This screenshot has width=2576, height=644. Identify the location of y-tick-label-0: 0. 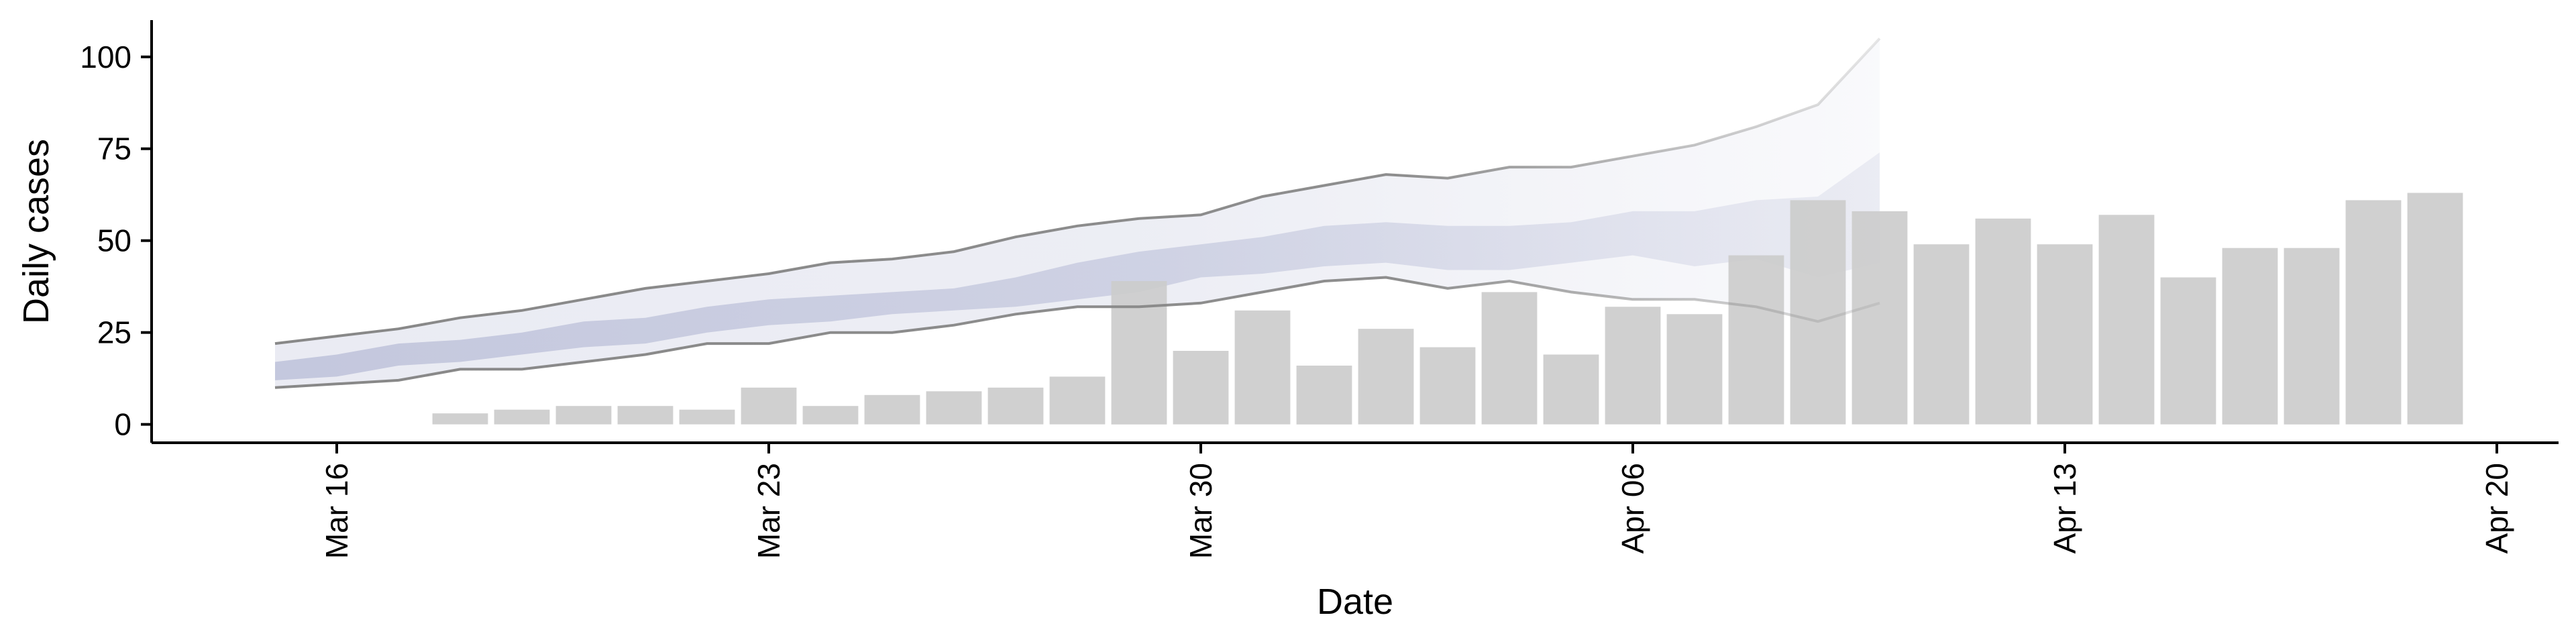
(122, 424).